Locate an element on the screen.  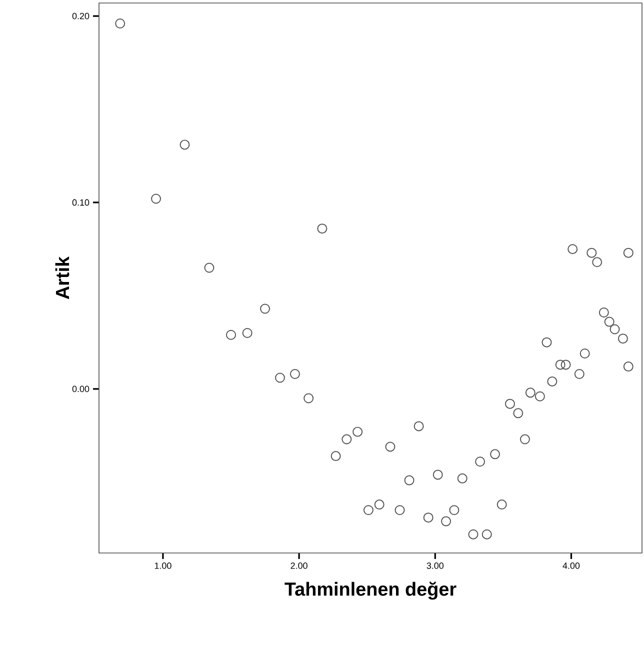
x-tick-label: 1.00 is located at coordinates (163, 565).